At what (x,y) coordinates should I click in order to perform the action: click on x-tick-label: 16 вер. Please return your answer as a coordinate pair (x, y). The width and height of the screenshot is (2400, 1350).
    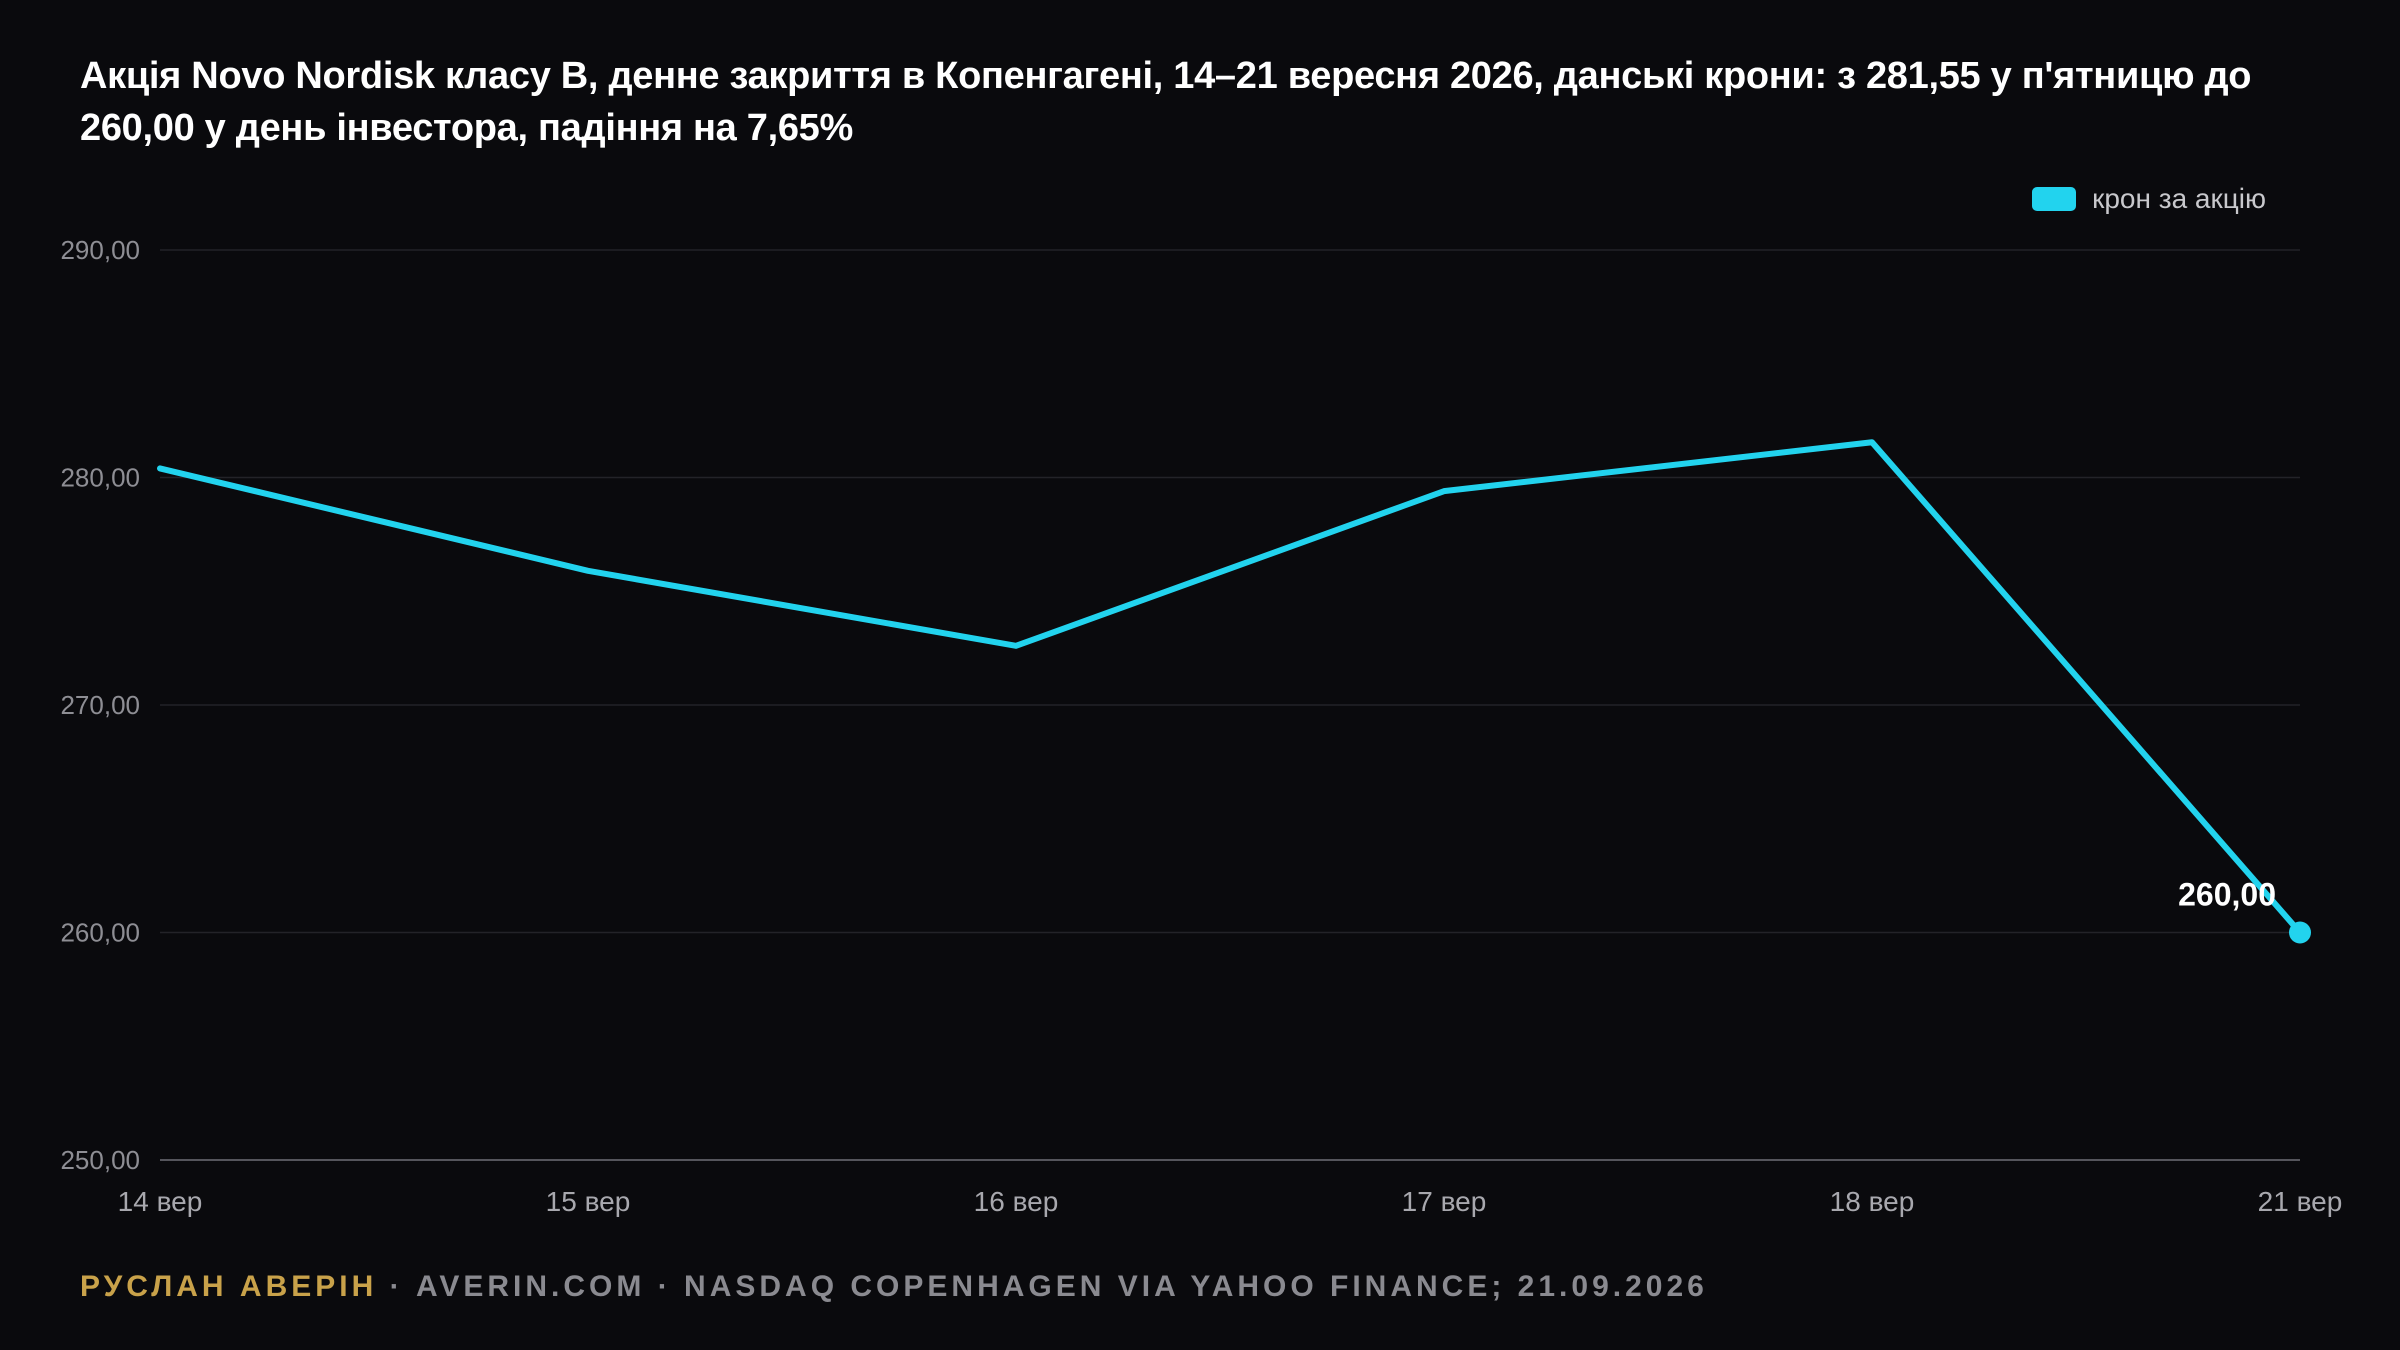
    Looking at the image, I should click on (1016, 1201).